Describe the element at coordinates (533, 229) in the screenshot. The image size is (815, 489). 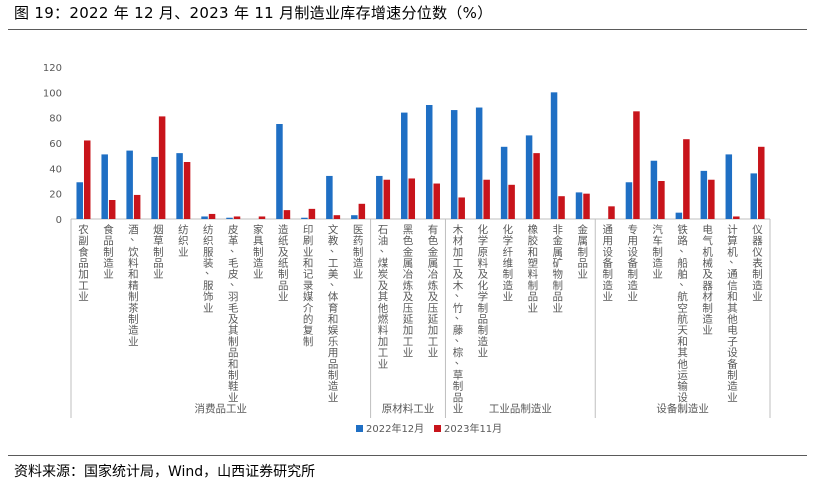
I see `svg-text: 橡` at that location.